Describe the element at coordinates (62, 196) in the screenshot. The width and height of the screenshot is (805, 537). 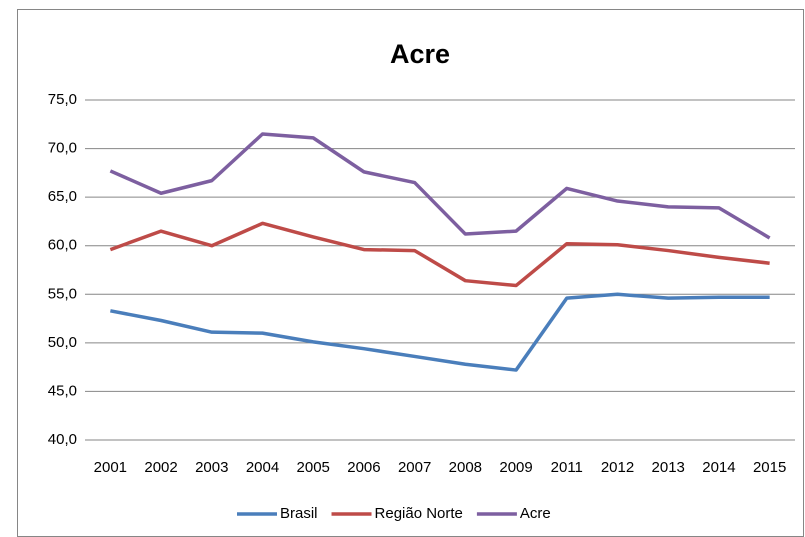
I see `y-tick-label: 65,0` at that location.